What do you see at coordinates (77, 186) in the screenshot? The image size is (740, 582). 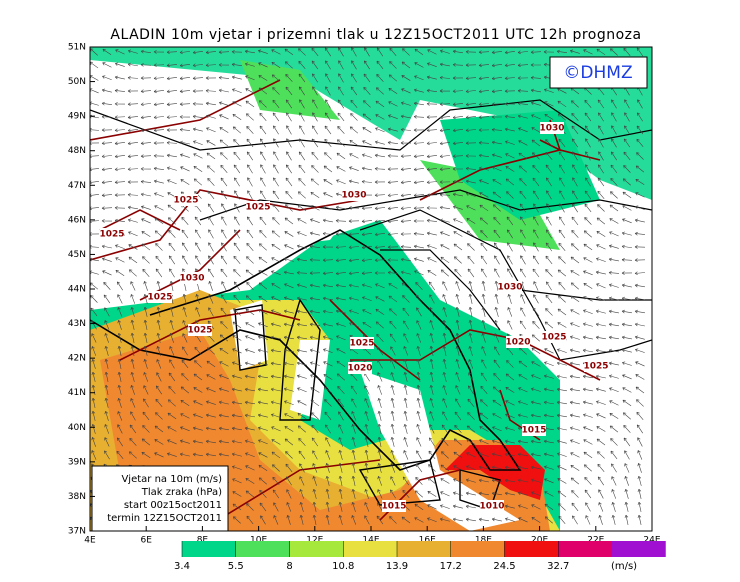 I see `lat-label: 47N` at bounding box center [77, 186].